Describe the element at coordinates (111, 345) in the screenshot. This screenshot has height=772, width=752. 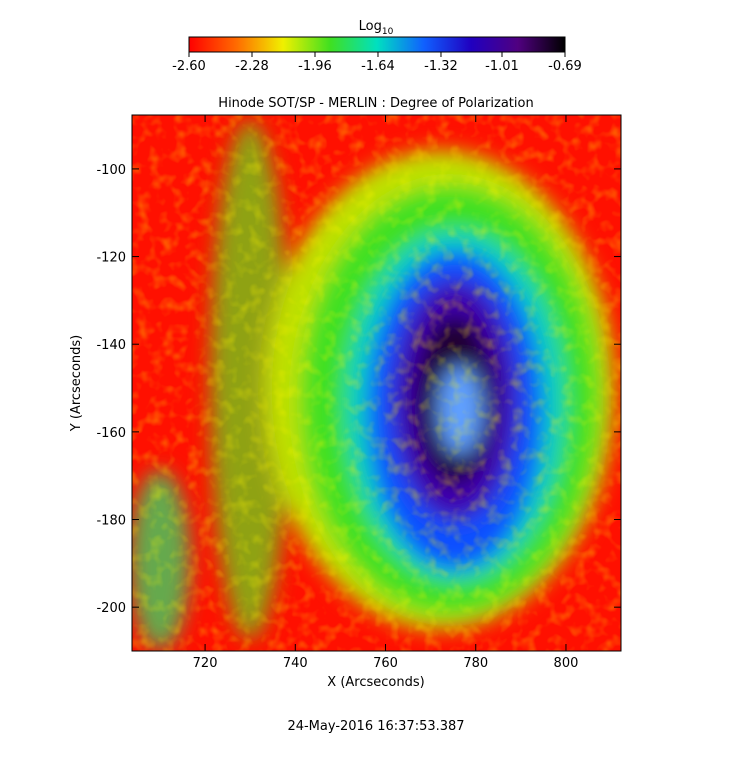
I see `y-tick-label: -140` at that location.